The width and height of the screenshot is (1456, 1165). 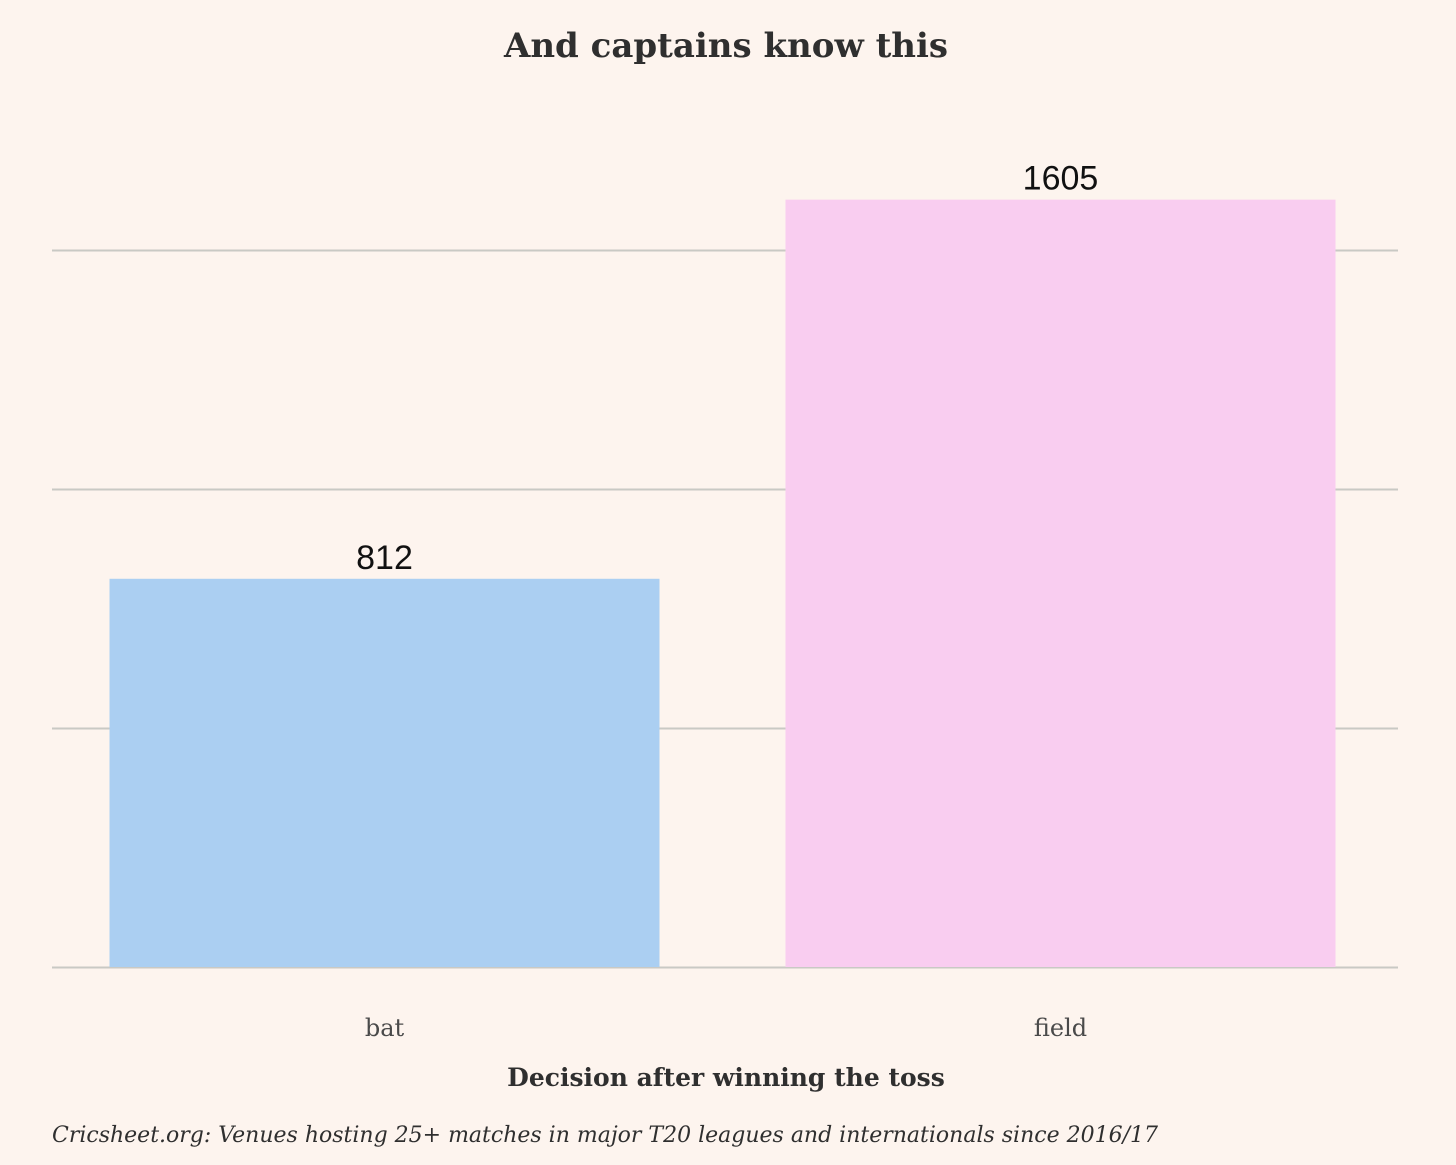 What do you see at coordinates (1060, 1028) in the screenshot?
I see `x-tick-label-field: field` at bounding box center [1060, 1028].